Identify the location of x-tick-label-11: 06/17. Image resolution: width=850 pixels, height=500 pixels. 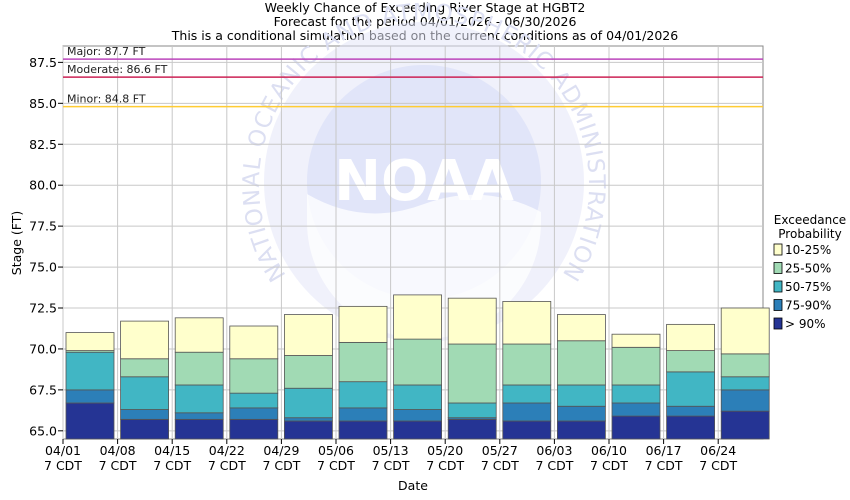
(664, 450).